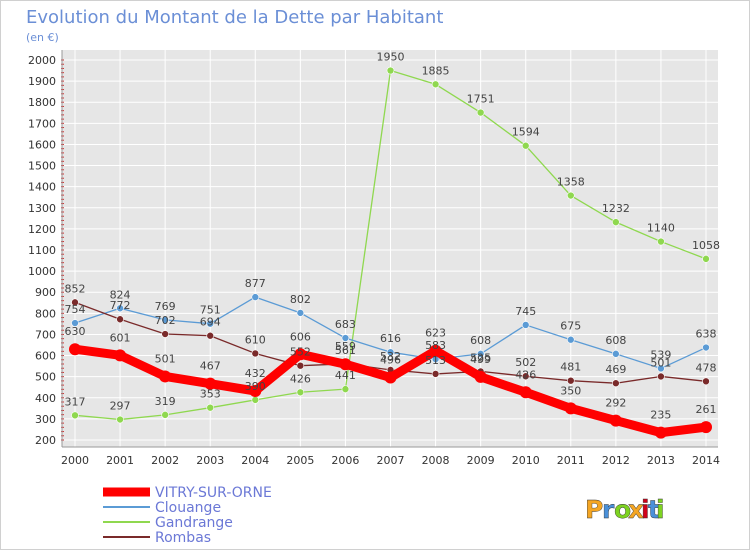 The image size is (750, 554). Describe the element at coordinates (570, 326) in the screenshot. I see `data-label: 675` at that location.